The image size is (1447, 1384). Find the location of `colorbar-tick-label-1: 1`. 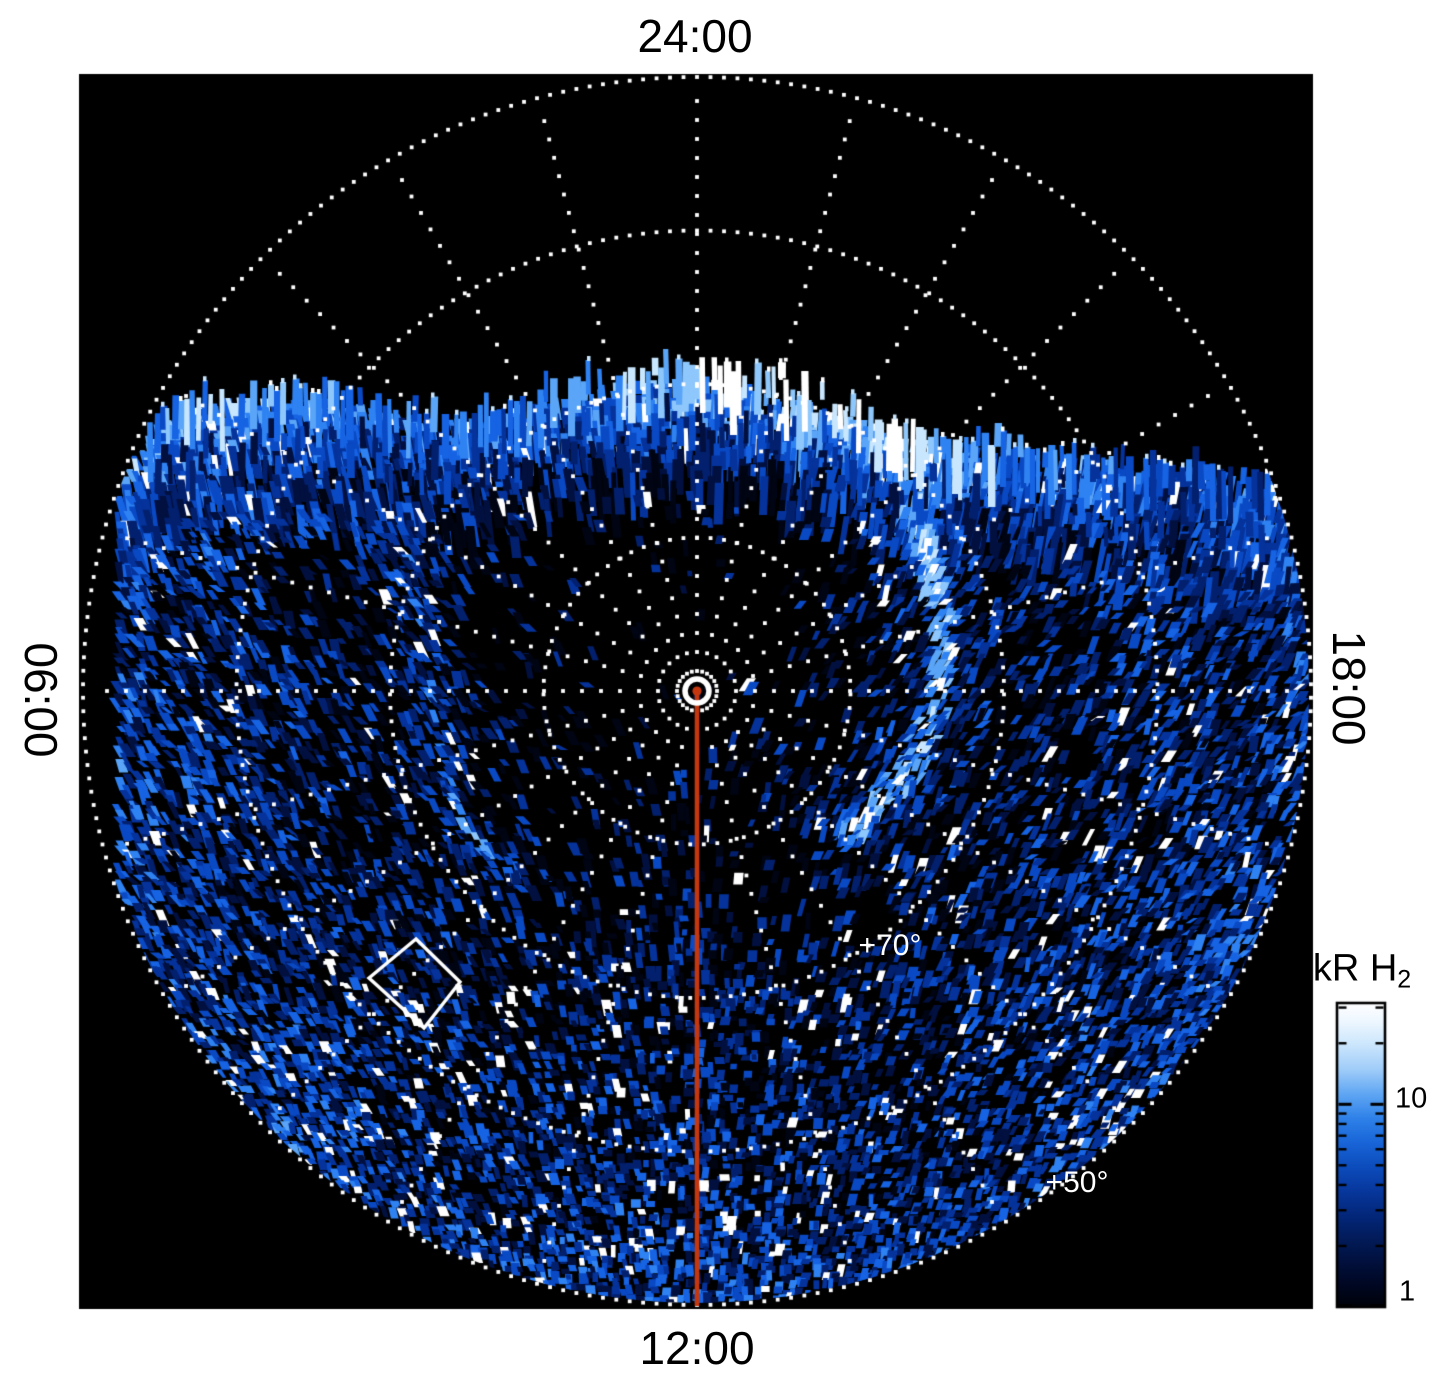

colorbar-tick-label-1: 1 is located at coordinates (1407, 1291).